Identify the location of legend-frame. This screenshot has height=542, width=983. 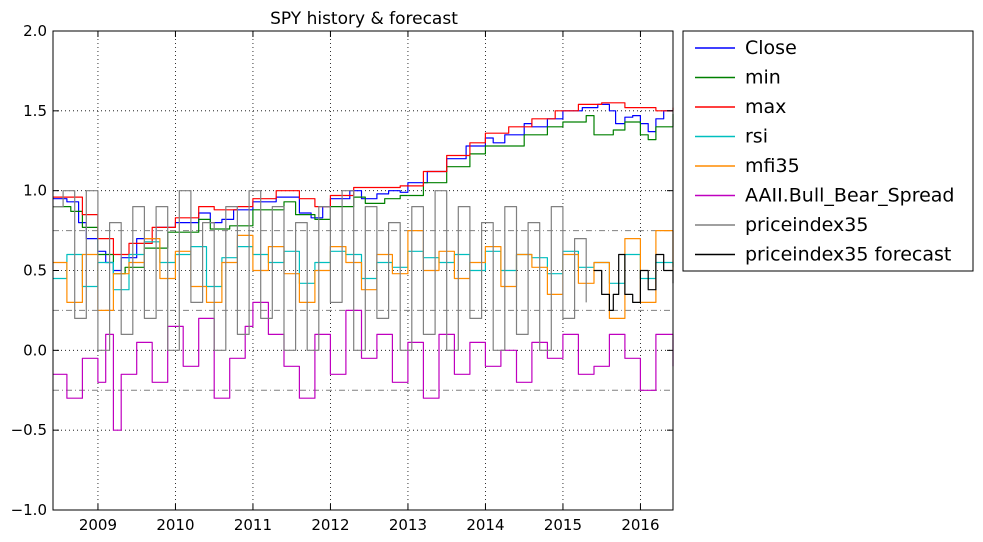
(828, 151).